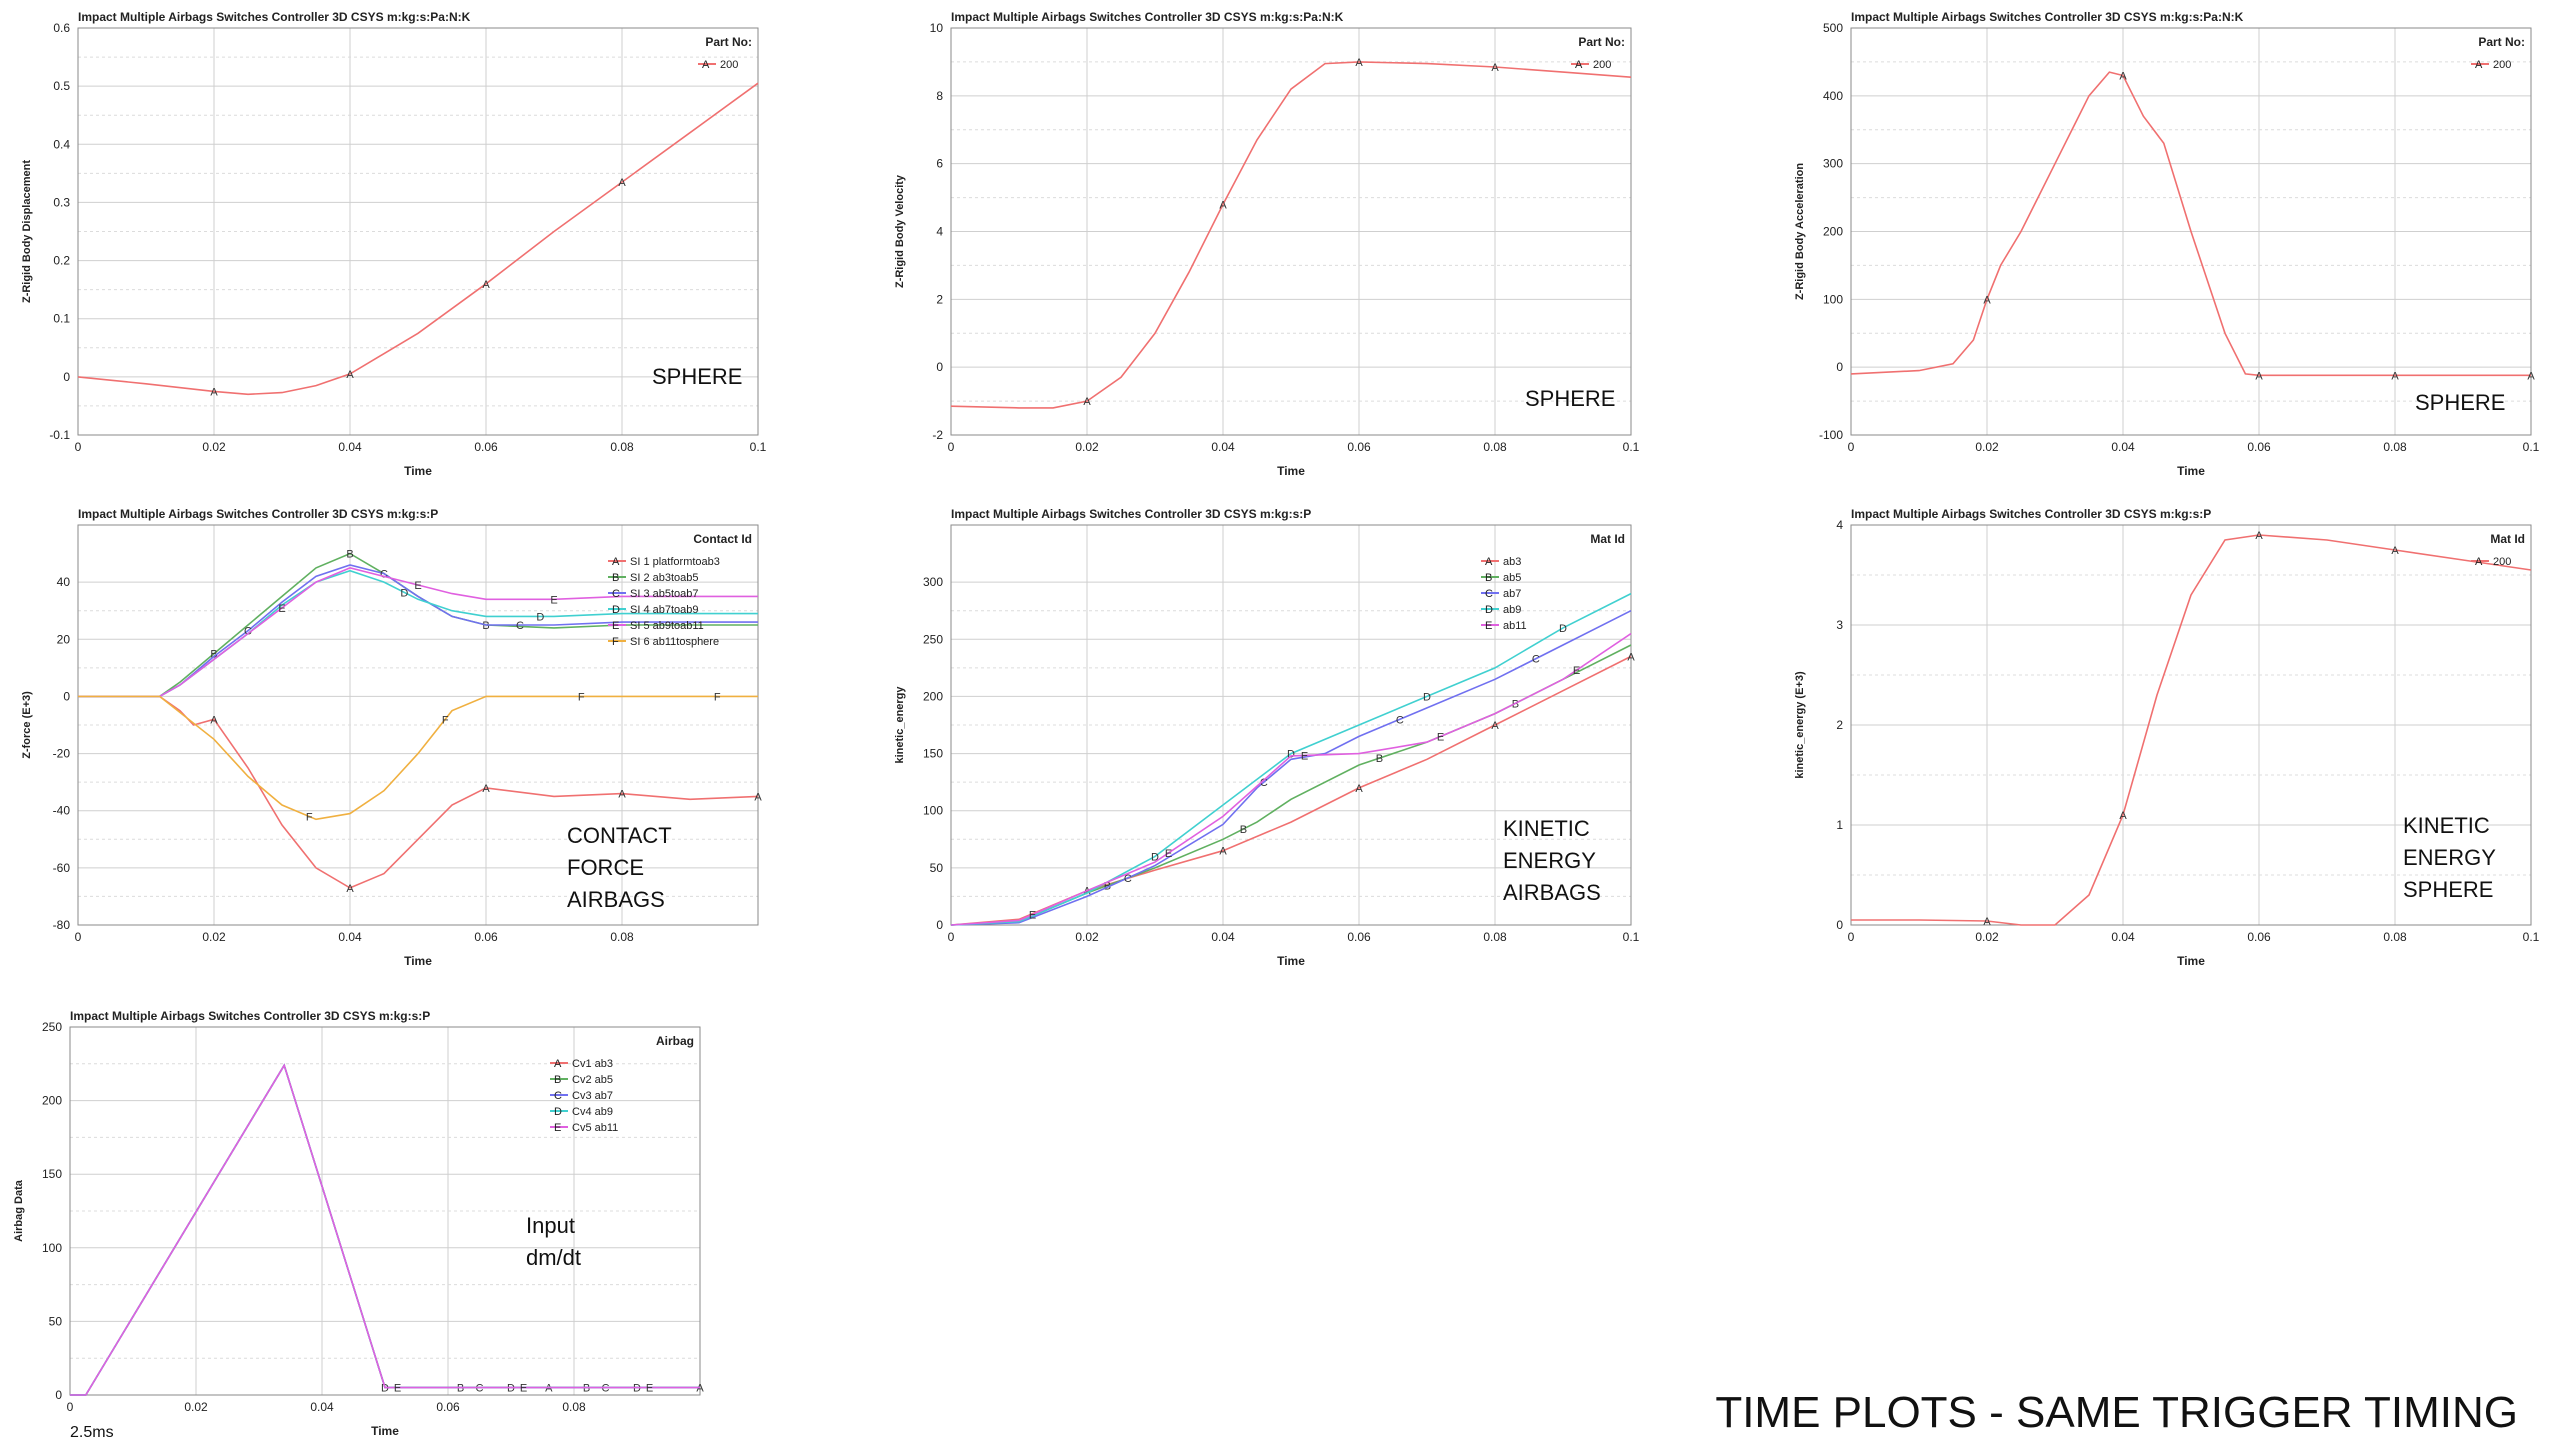  What do you see at coordinates (592, 1064) in the screenshot?
I see `legend-entry: Cv1 ab3` at bounding box center [592, 1064].